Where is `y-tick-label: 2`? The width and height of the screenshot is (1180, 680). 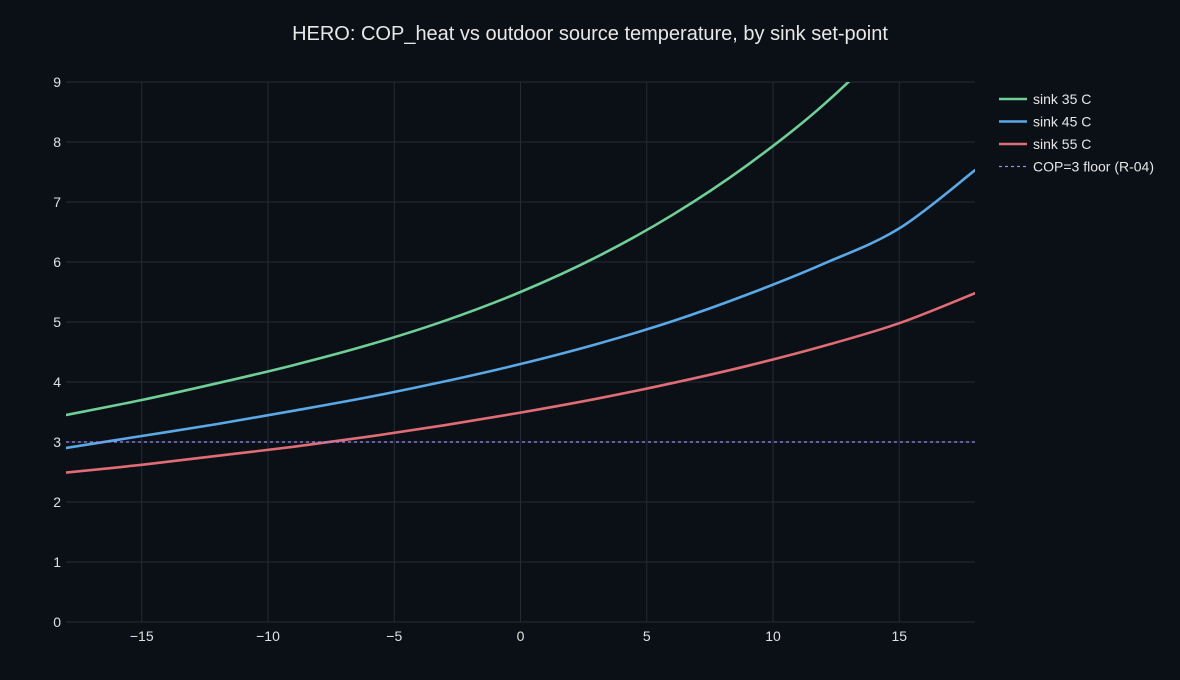
y-tick-label: 2 is located at coordinates (57, 502).